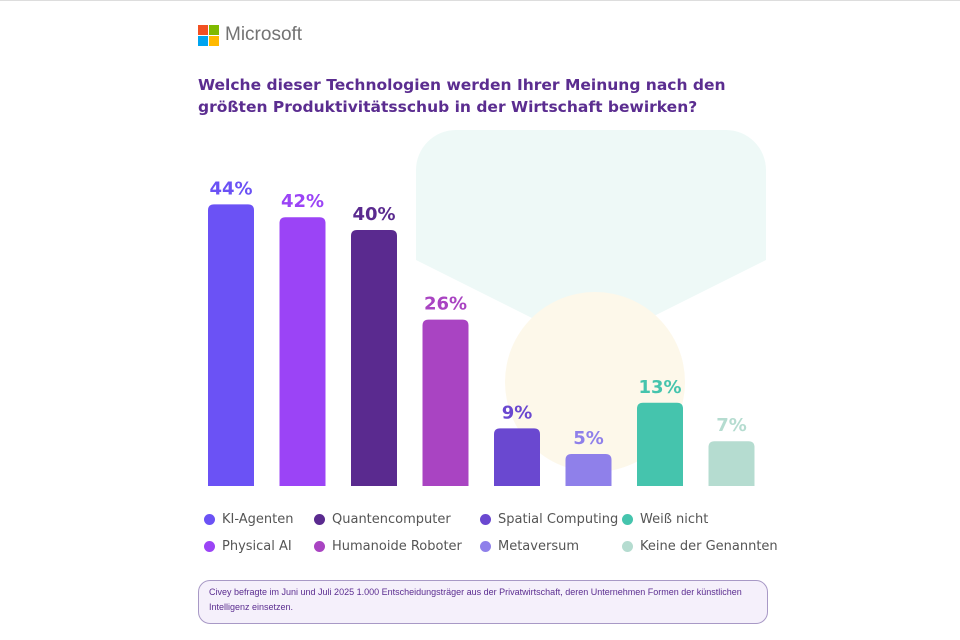 The height and width of the screenshot is (640, 960). I want to click on legend-item: Quantencomputer, so click(397, 519).